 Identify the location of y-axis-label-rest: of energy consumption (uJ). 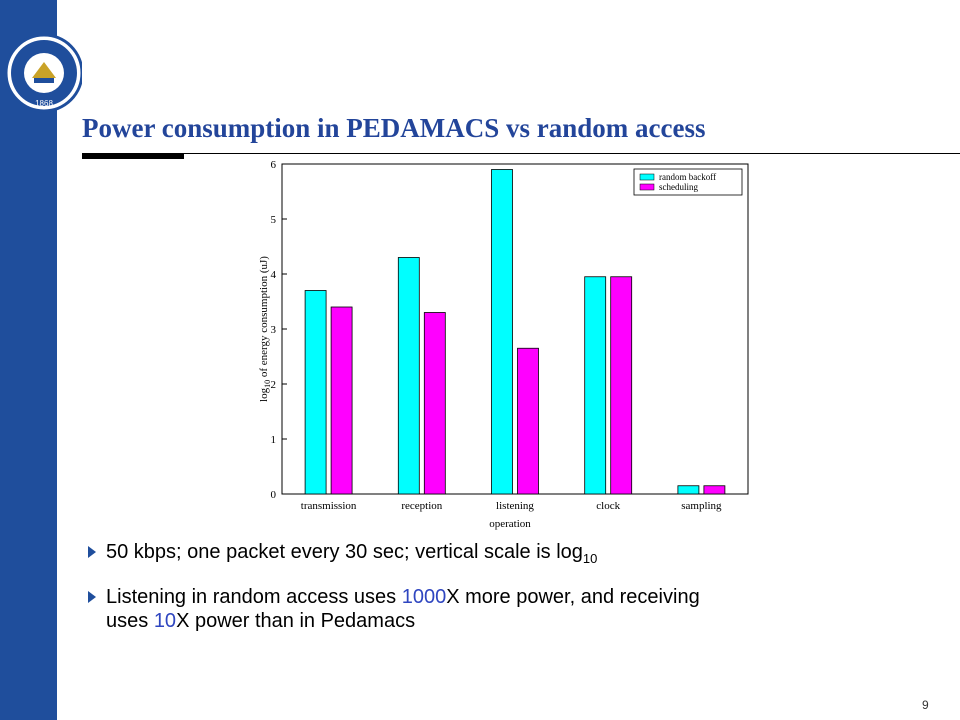
(264, 318).